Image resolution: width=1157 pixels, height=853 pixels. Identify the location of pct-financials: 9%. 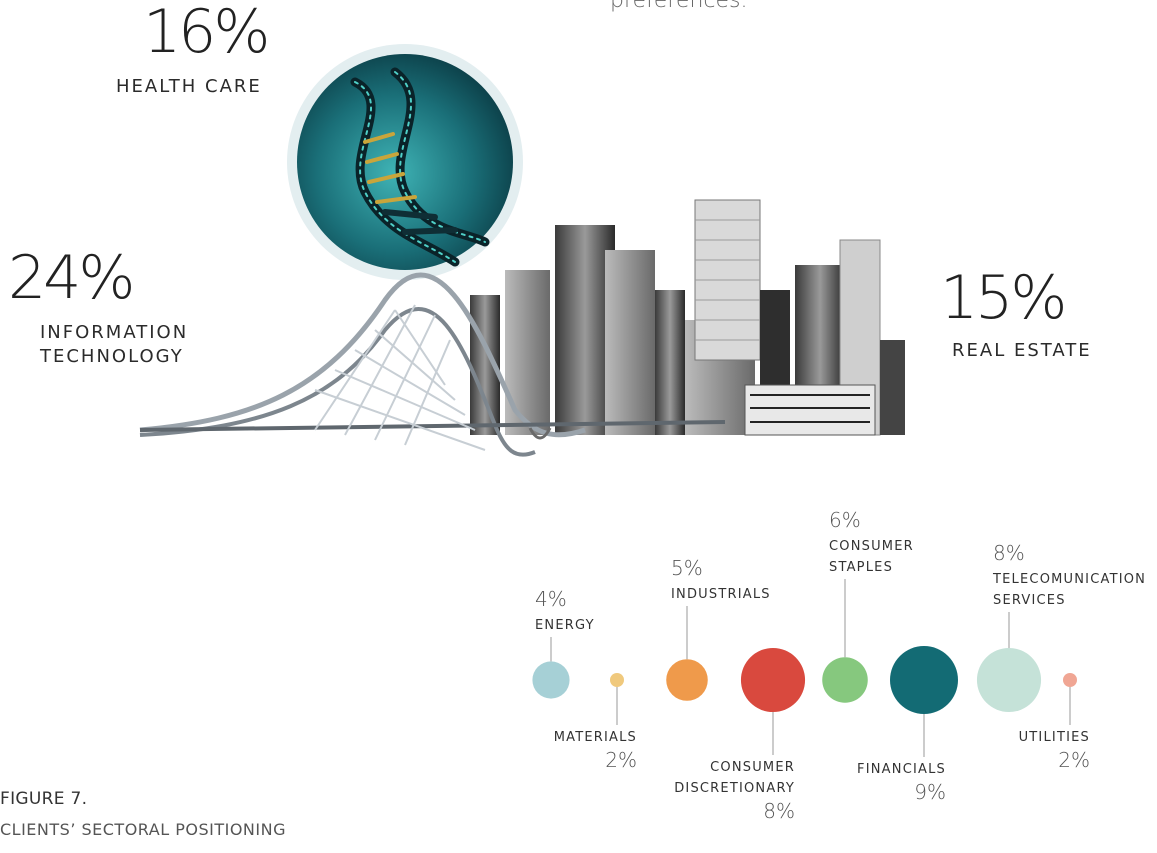
(930, 792).